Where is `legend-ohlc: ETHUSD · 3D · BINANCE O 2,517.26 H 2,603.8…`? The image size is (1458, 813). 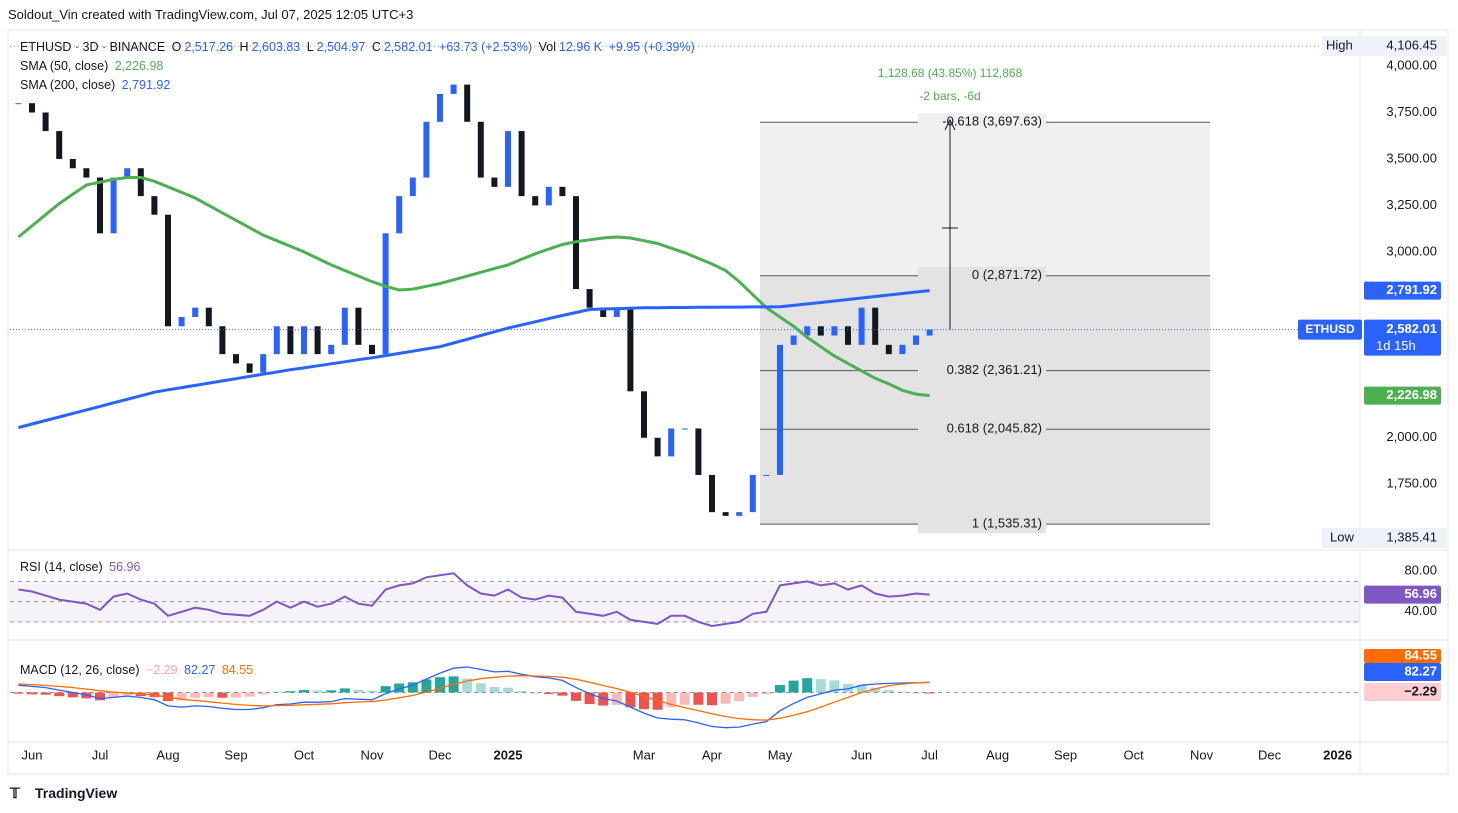
legend-ohlc: ETHUSD · 3D · BINANCE O 2,517.26 H 2,603.8… is located at coordinates (359, 47).